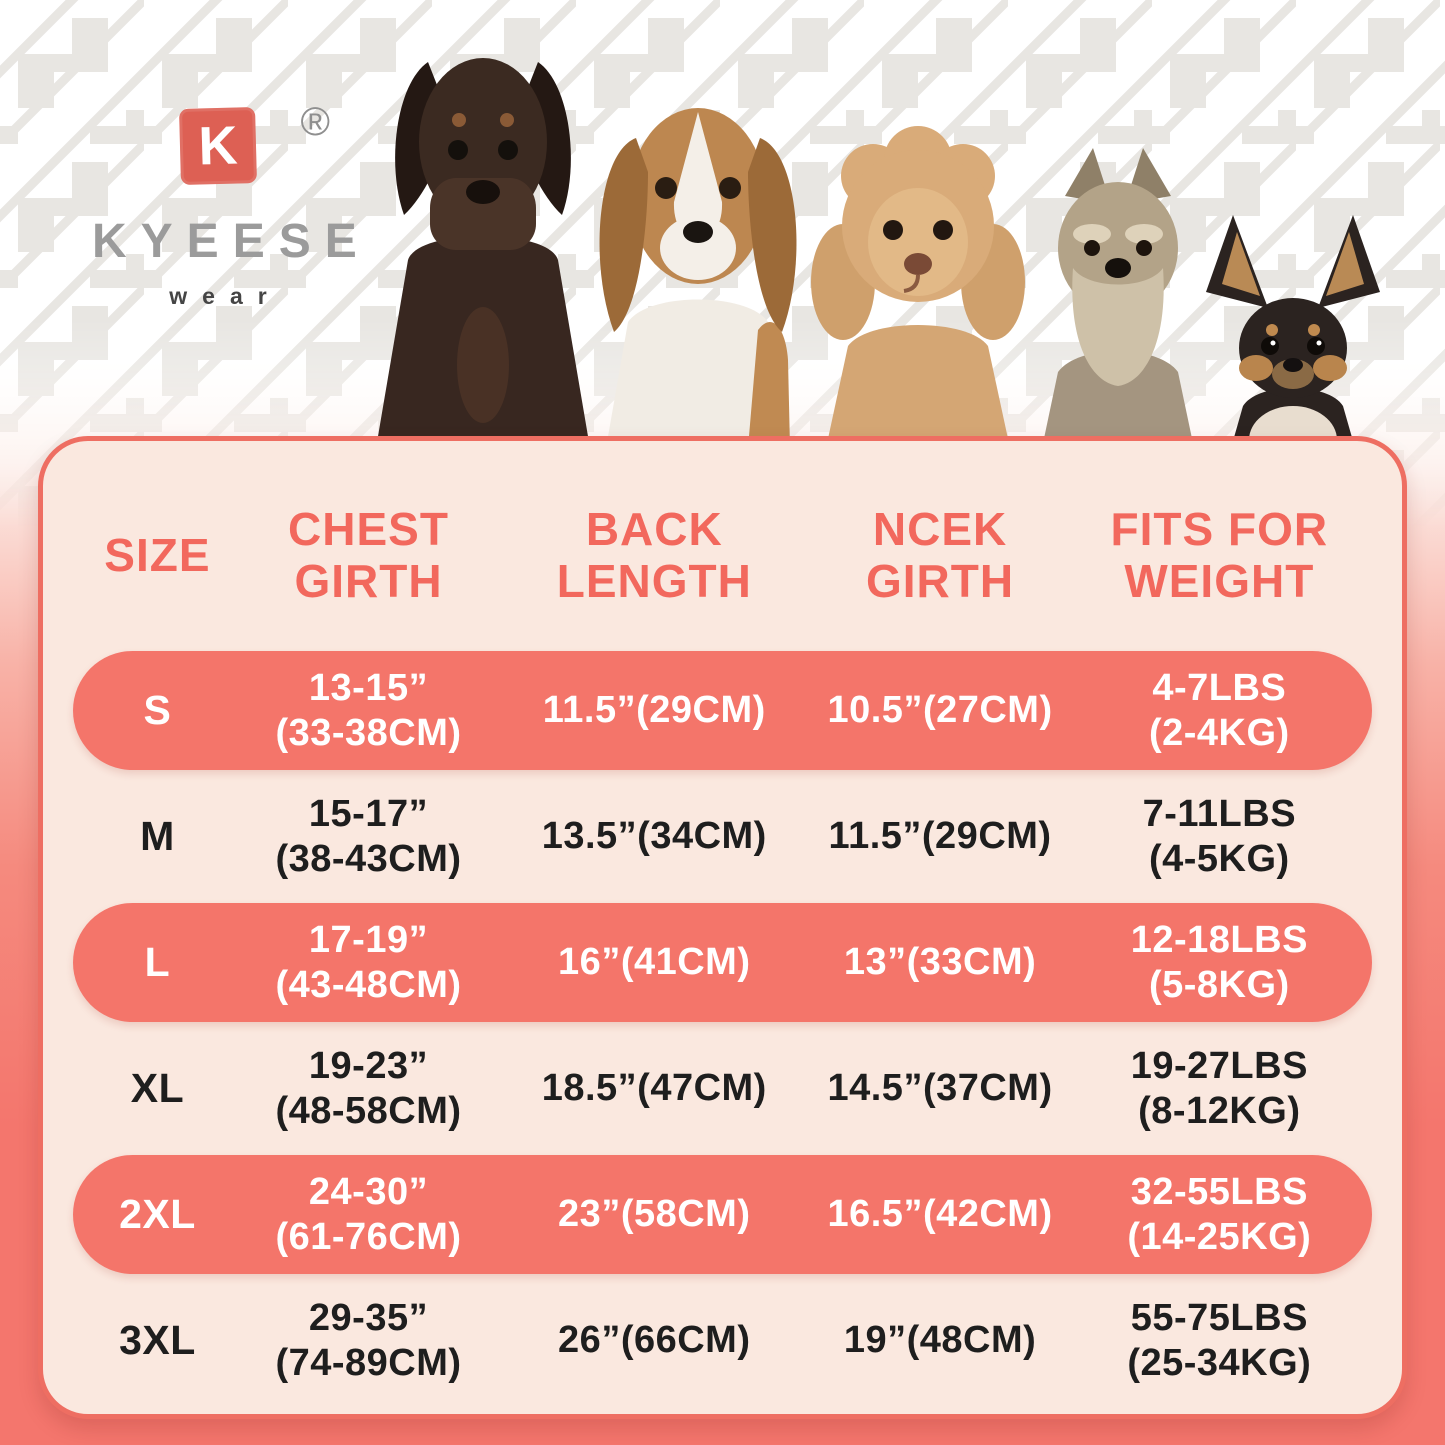 The image size is (1445, 1445). What do you see at coordinates (368, 1214) in the screenshot?
I see `chest-girth-cell: 24-30” (61-76CM)` at bounding box center [368, 1214].